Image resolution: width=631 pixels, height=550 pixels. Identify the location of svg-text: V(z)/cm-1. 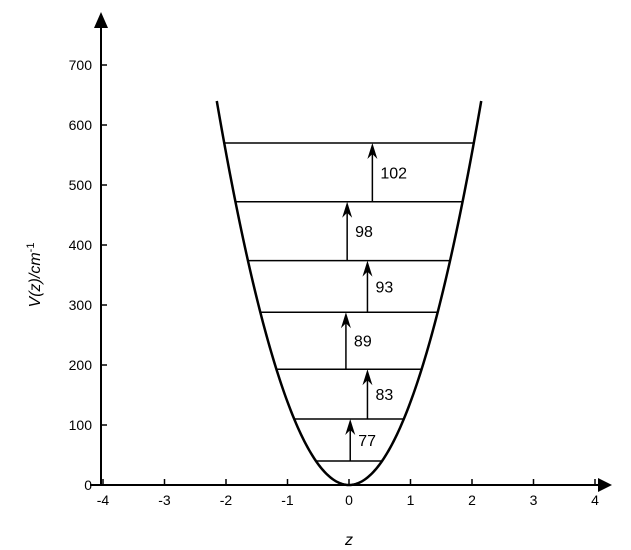
(34, 275).